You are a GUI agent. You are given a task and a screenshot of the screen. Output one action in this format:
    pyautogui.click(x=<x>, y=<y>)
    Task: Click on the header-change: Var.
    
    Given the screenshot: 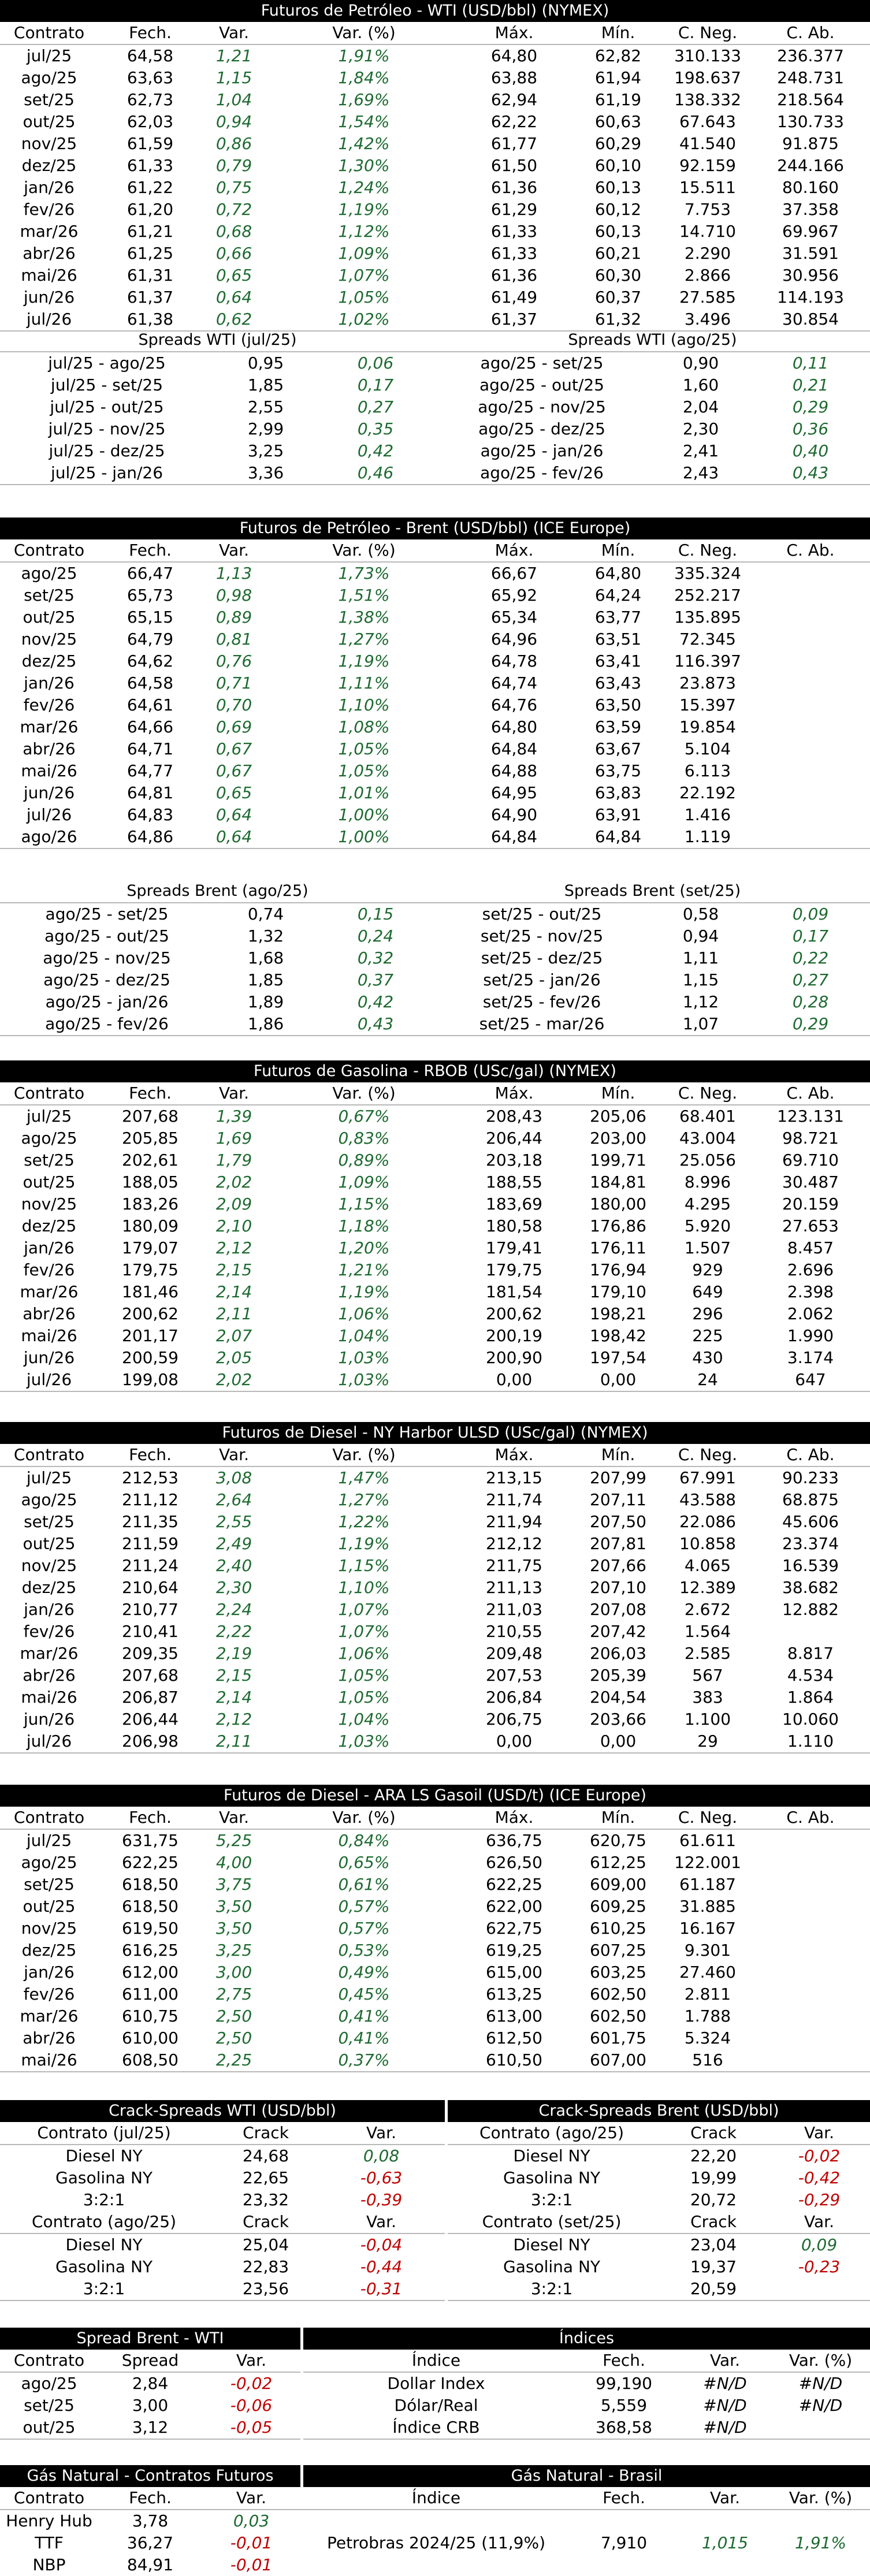 What is the action you would take?
    pyautogui.click(x=234, y=1455)
    